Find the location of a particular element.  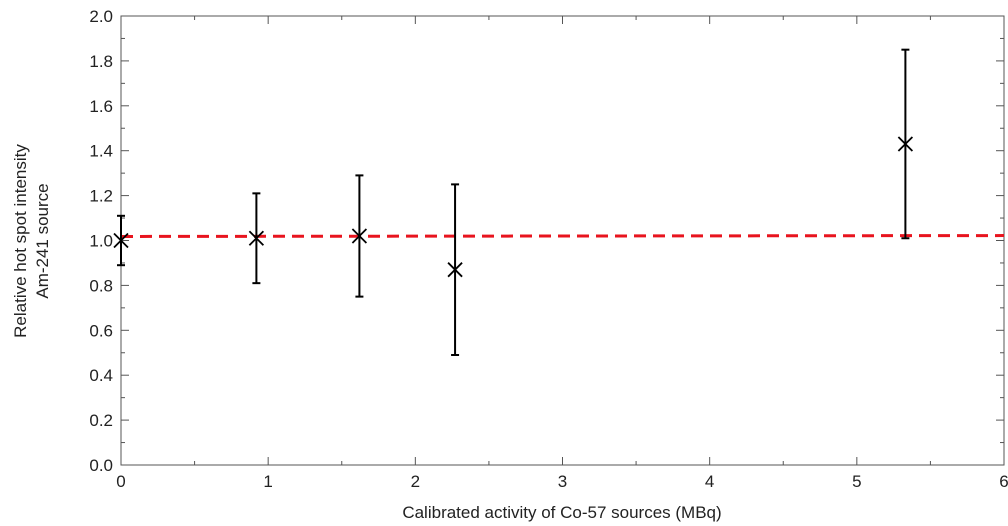

fit-line-group is located at coordinates (562, 236).